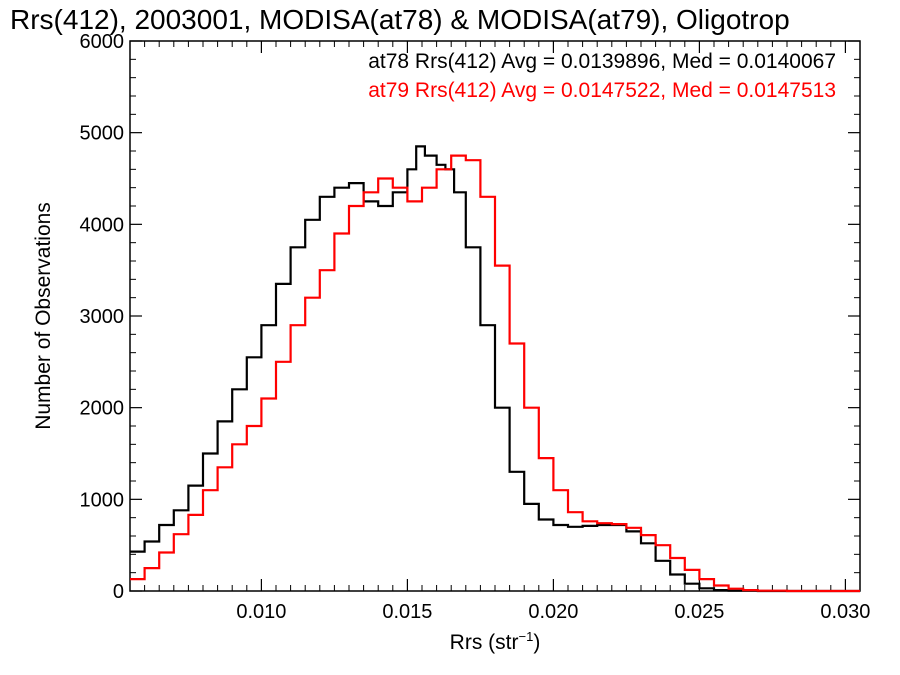  I want to click on y-tick-label: 3000, so click(102, 317).